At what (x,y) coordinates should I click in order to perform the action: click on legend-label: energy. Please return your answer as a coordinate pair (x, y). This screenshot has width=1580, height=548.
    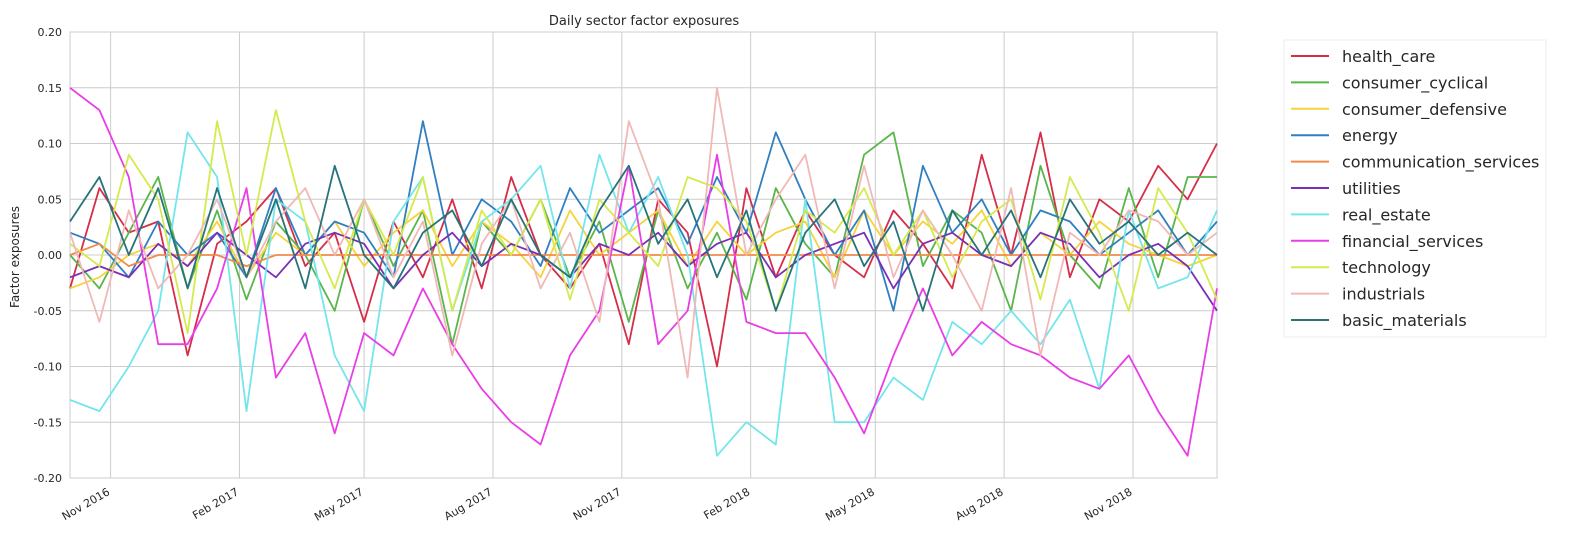
    Looking at the image, I should click on (1370, 135).